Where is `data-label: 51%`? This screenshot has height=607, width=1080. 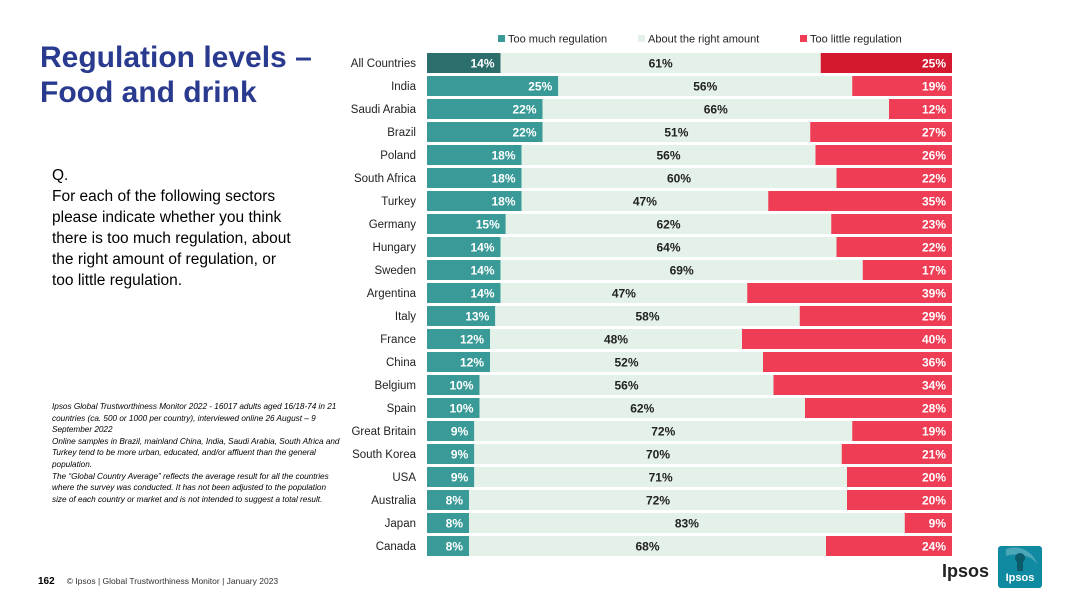
data-label: 51% is located at coordinates (676, 133).